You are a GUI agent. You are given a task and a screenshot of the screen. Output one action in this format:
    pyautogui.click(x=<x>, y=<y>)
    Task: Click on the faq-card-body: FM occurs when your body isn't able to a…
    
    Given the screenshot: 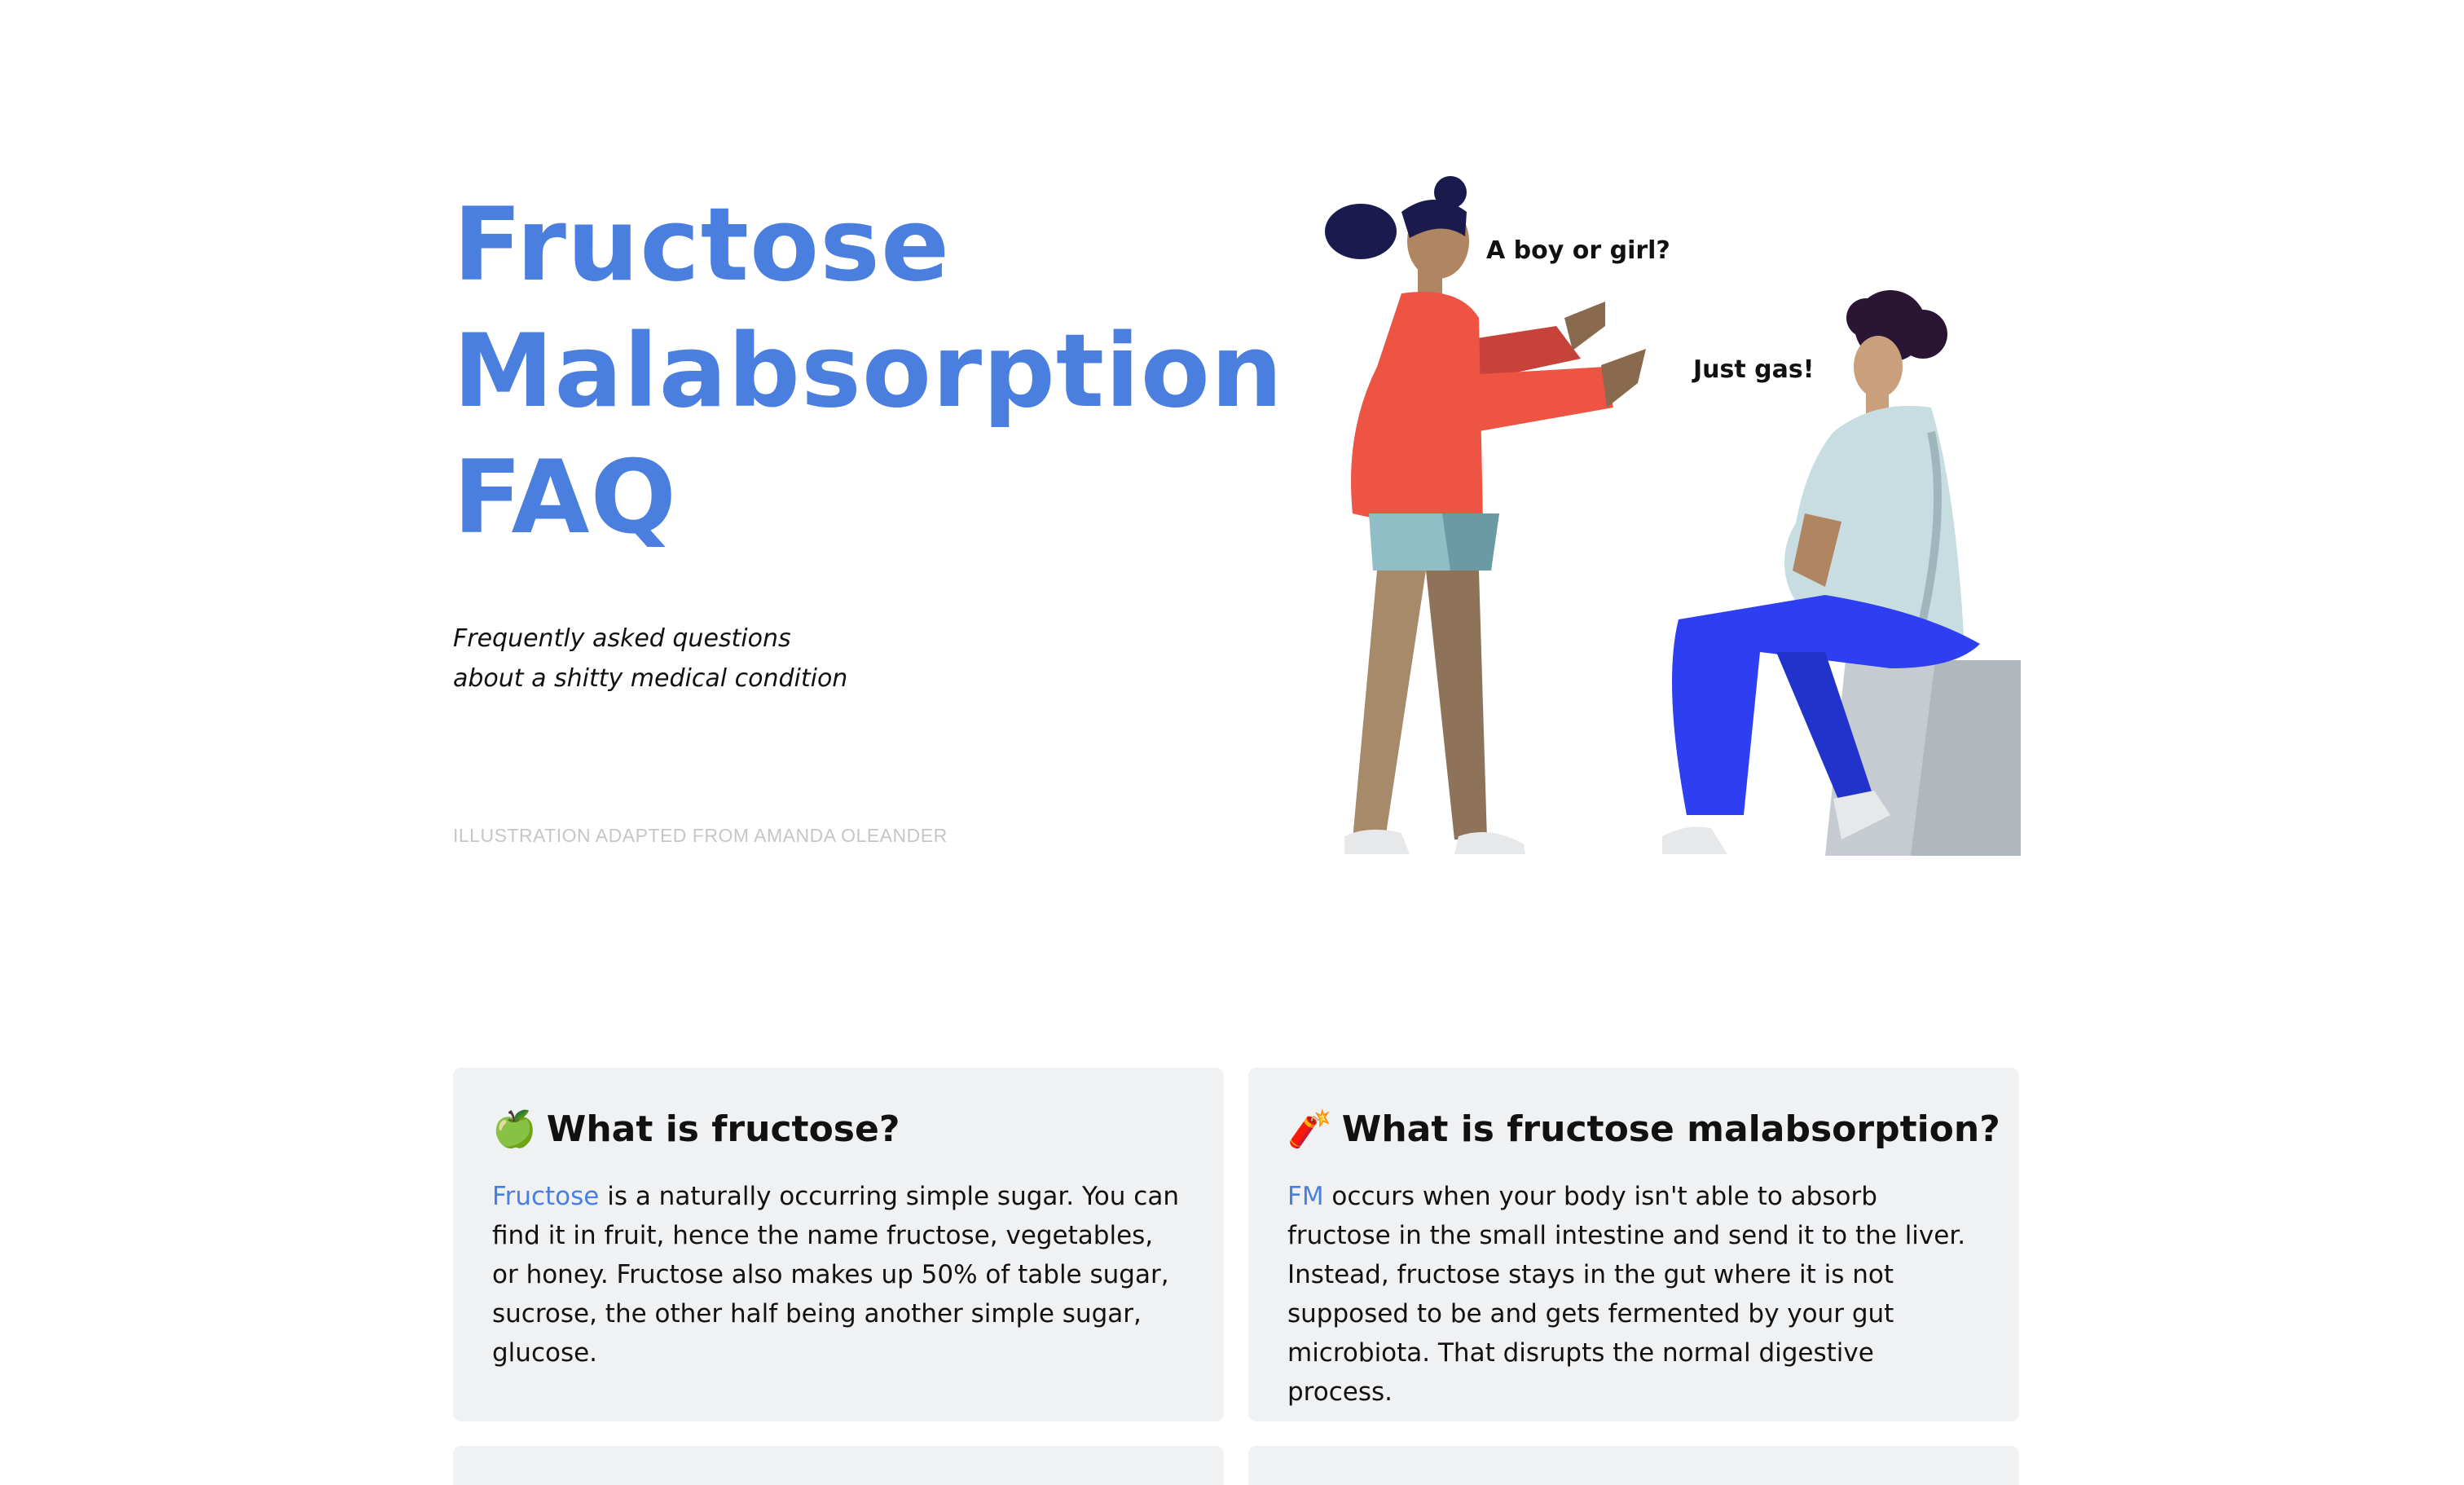 What is the action you would take?
    pyautogui.click(x=1633, y=1294)
    